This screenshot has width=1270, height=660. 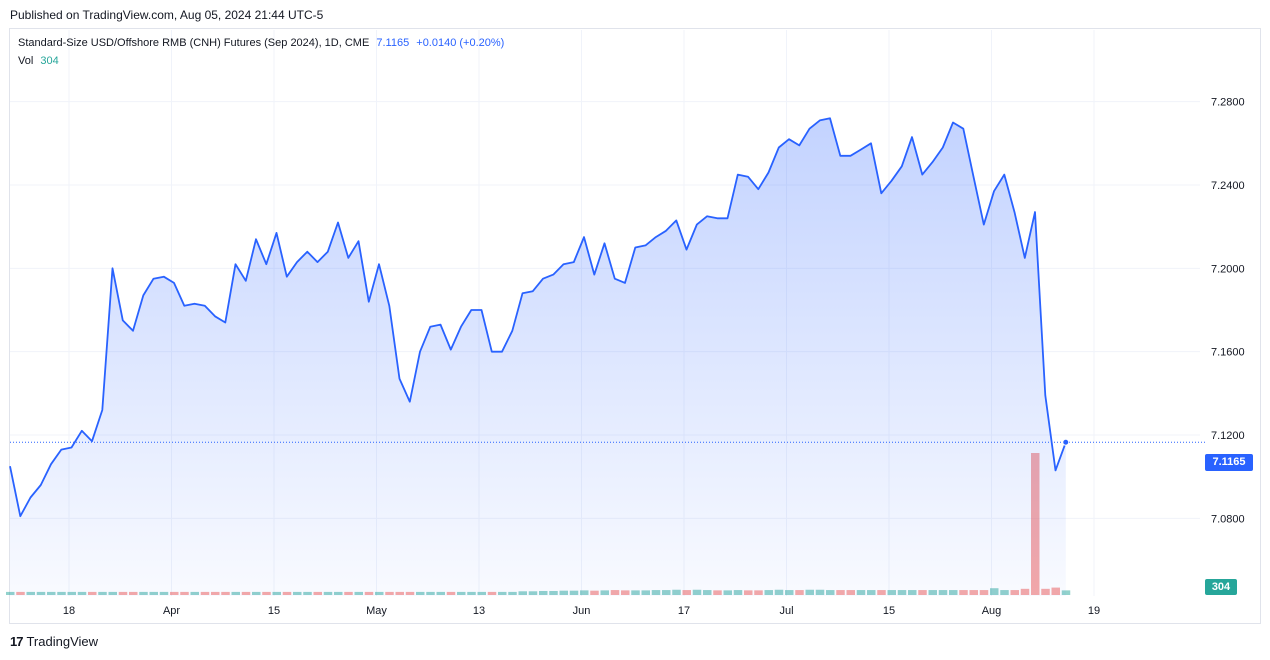 What do you see at coordinates (1228, 436) in the screenshot?
I see `y-tick-label: 7.1200` at bounding box center [1228, 436].